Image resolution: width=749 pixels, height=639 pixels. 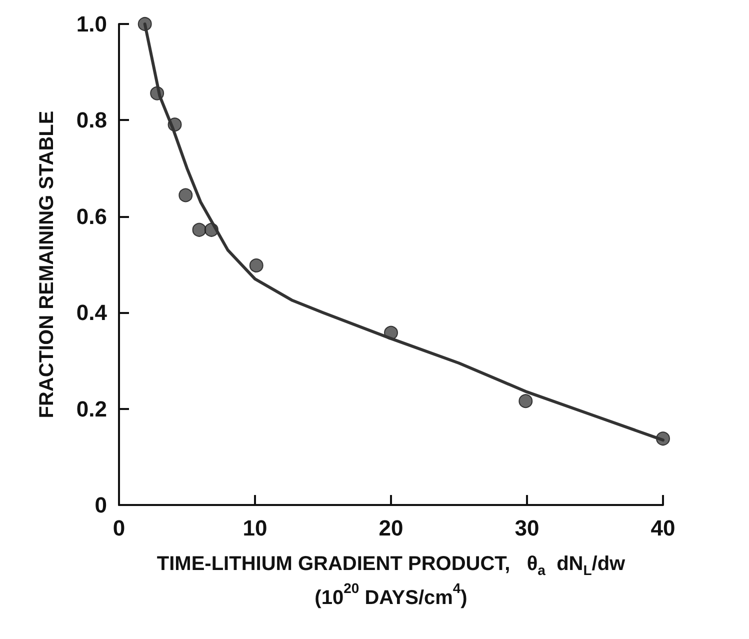 What do you see at coordinates (255, 528) in the screenshot?
I see `x-tick-label: 10` at bounding box center [255, 528].